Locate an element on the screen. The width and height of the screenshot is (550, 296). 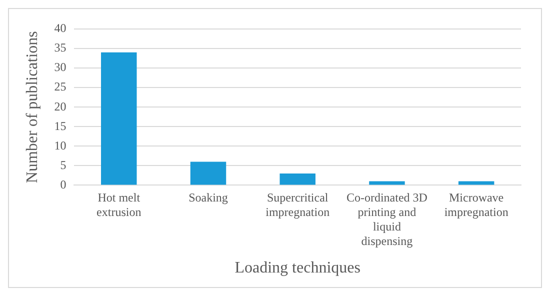
x-tick-label: Co-ordinated 3D printing and liquid dispensing is located at coordinates (387, 219).